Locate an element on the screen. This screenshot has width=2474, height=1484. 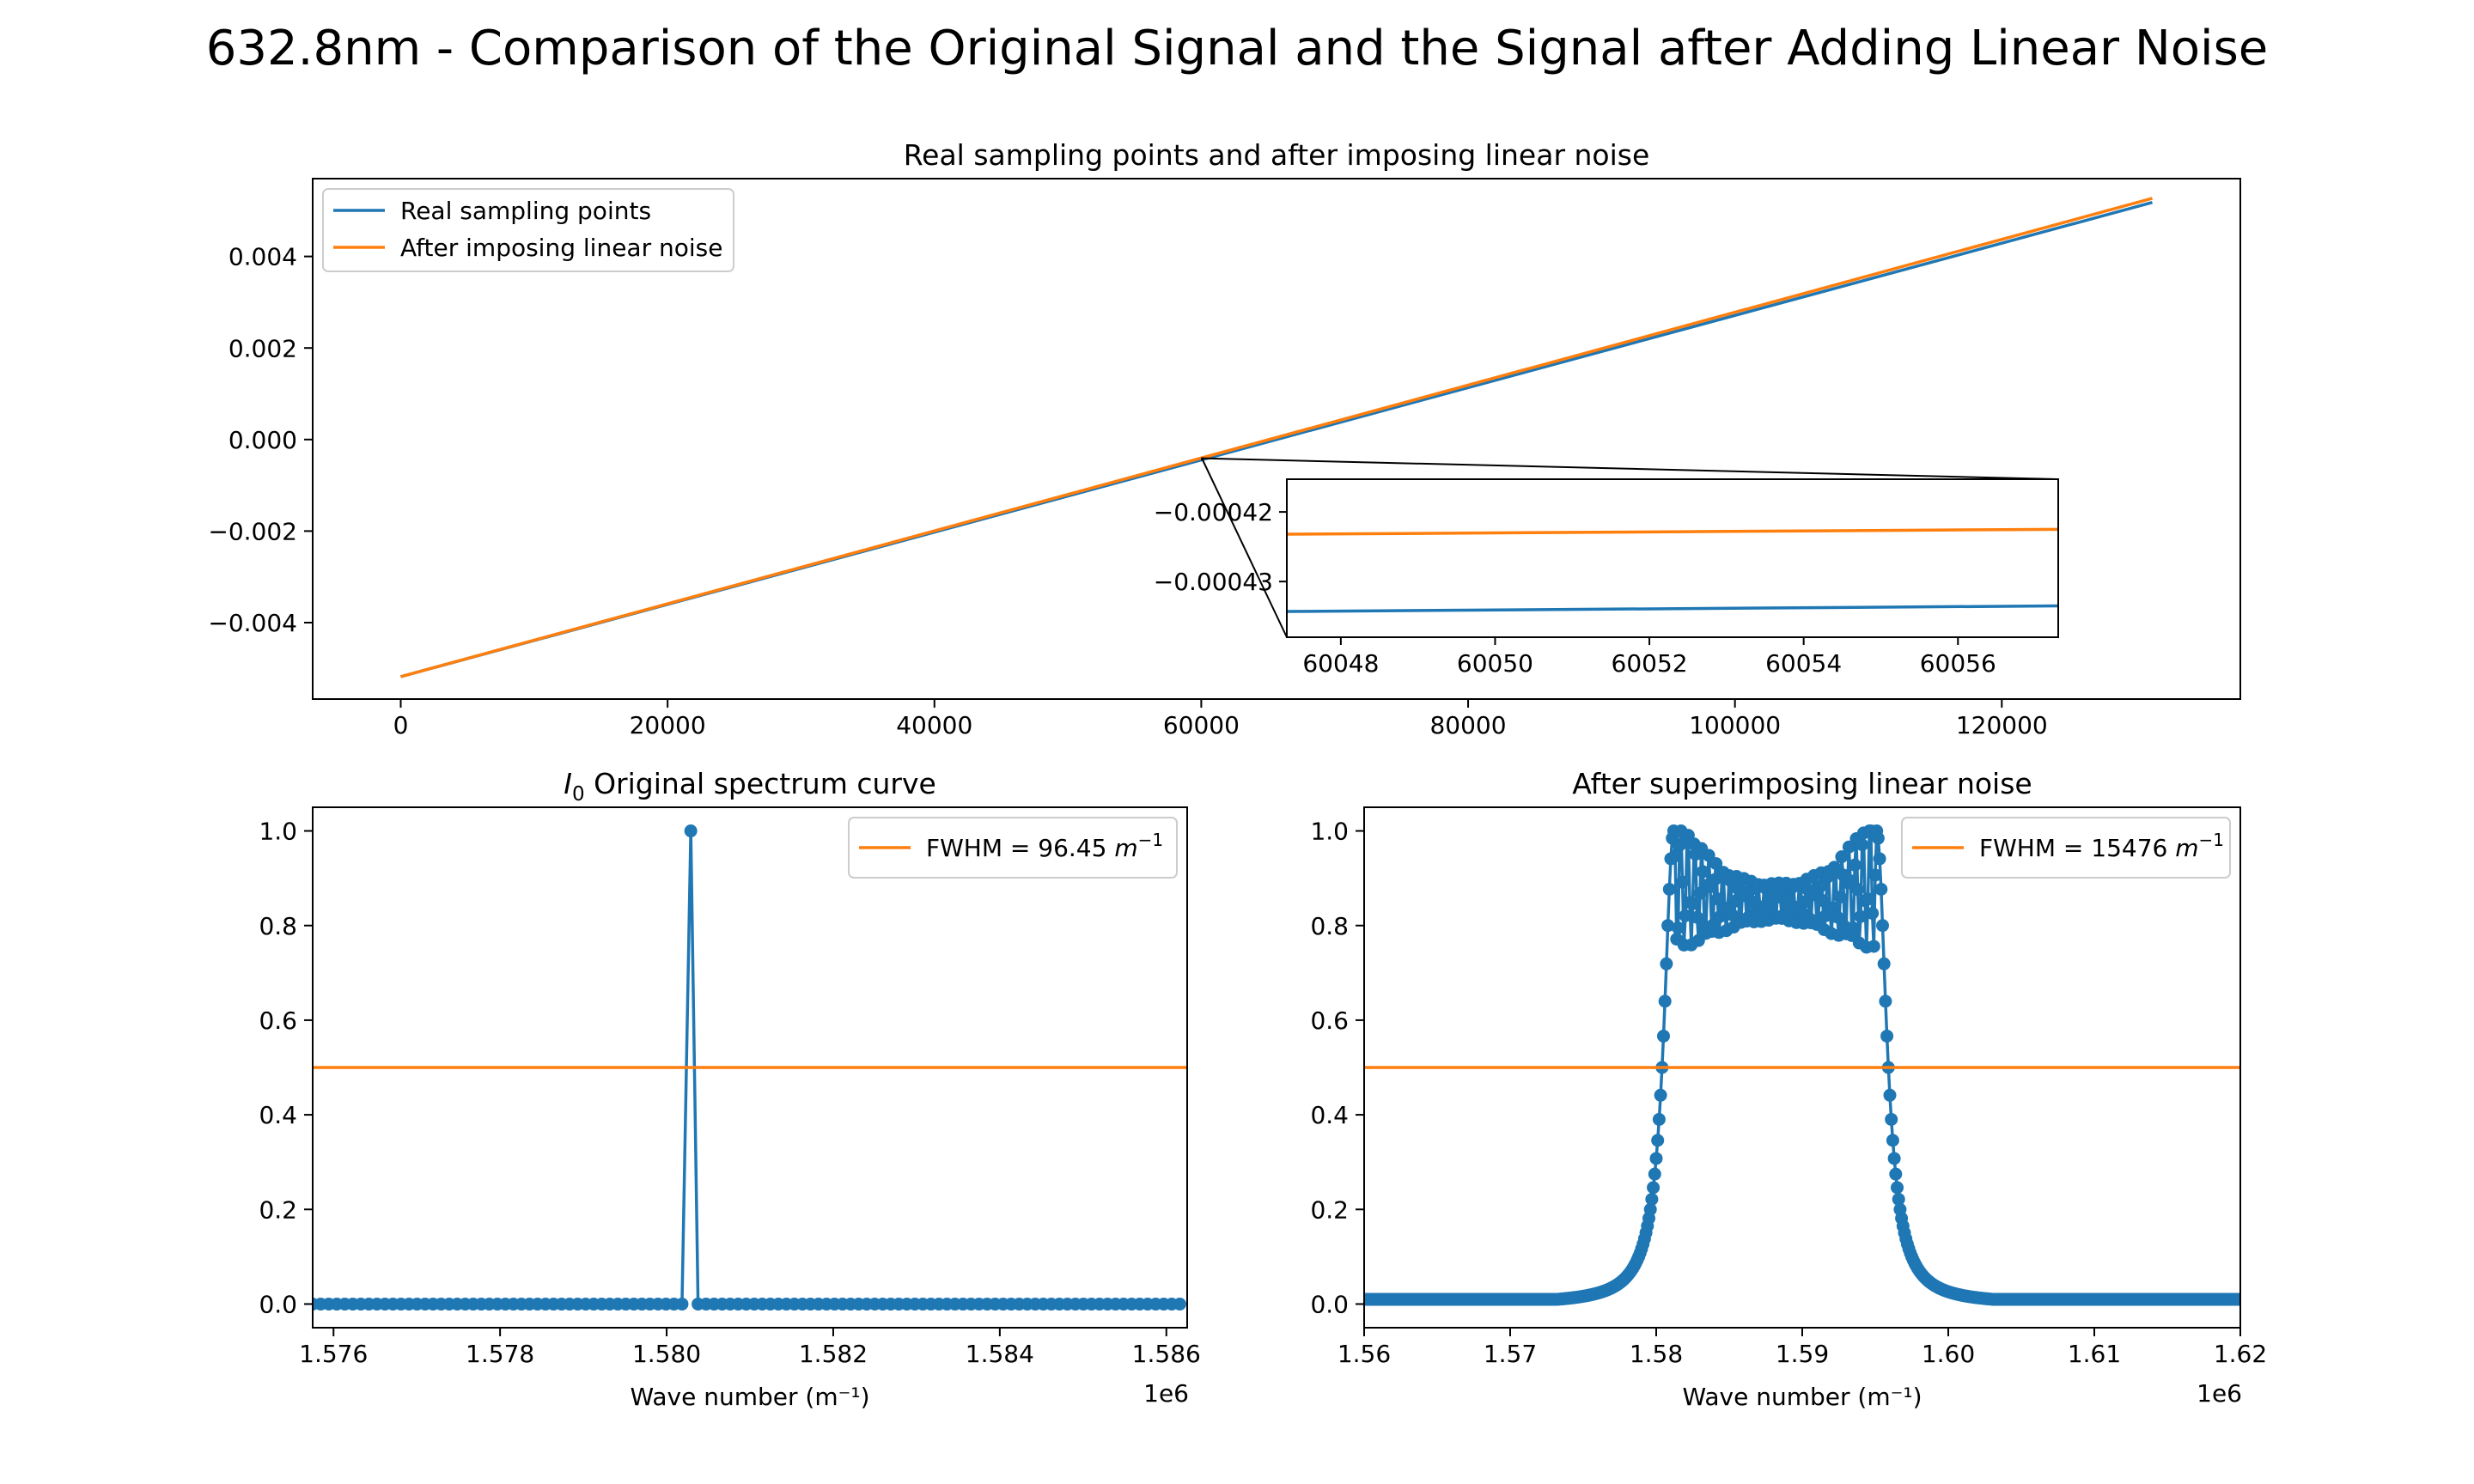
y-tick-label: 0.0 is located at coordinates (1329, 1305).